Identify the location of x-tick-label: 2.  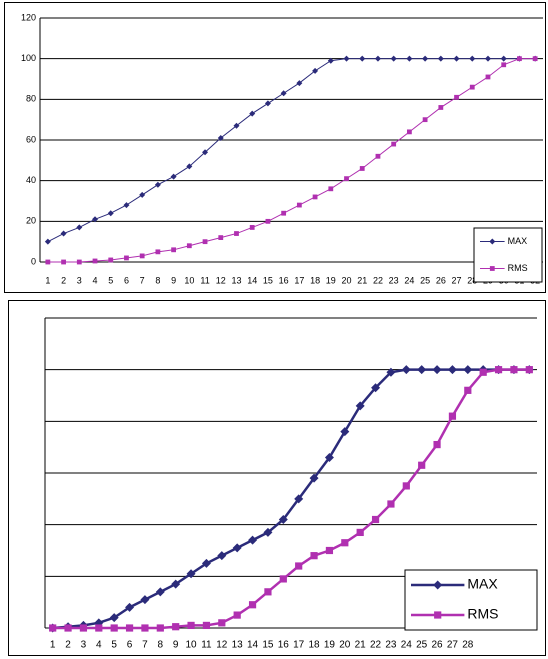
(63, 280).